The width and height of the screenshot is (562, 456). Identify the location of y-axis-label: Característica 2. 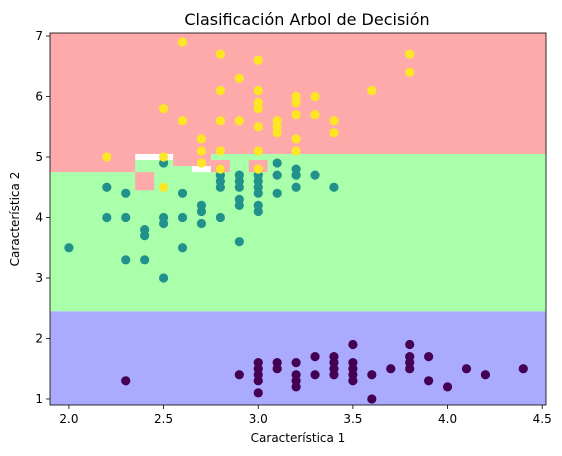
(15, 219).